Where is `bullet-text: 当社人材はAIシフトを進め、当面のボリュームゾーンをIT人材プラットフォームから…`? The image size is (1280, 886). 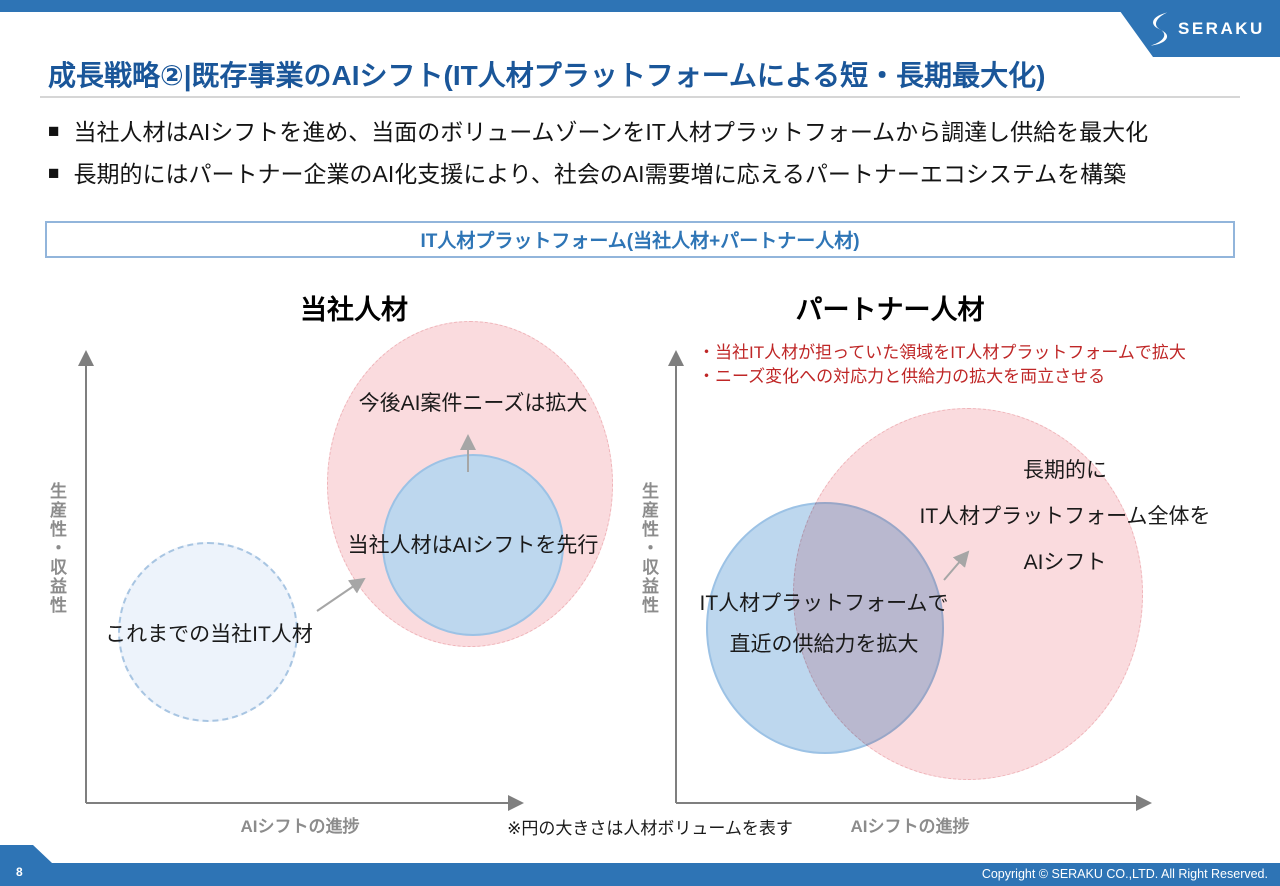 bullet-text: 当社人材はAIシフトを進め、当面のボリュームゾーンをIT人材プラットフォームから… is located at coordinates (611, 132).